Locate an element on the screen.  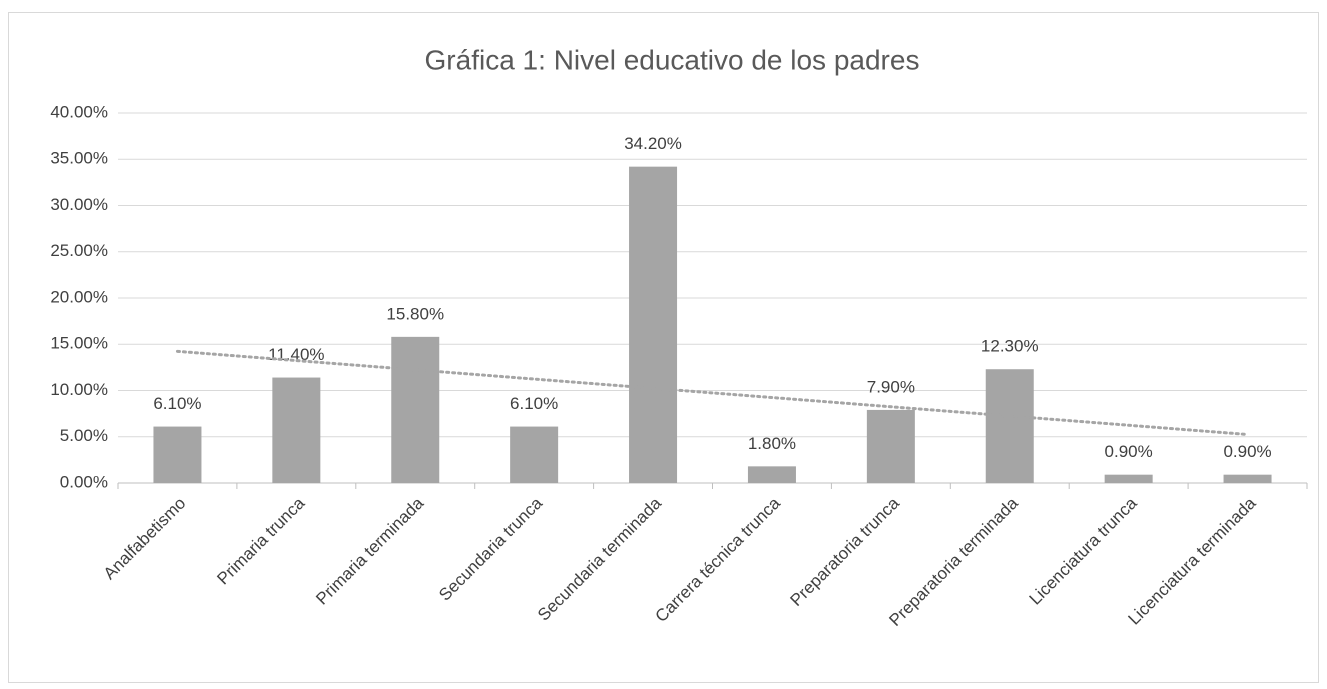
y-tick-label: 10.00% is located at coordinates (79, 389).